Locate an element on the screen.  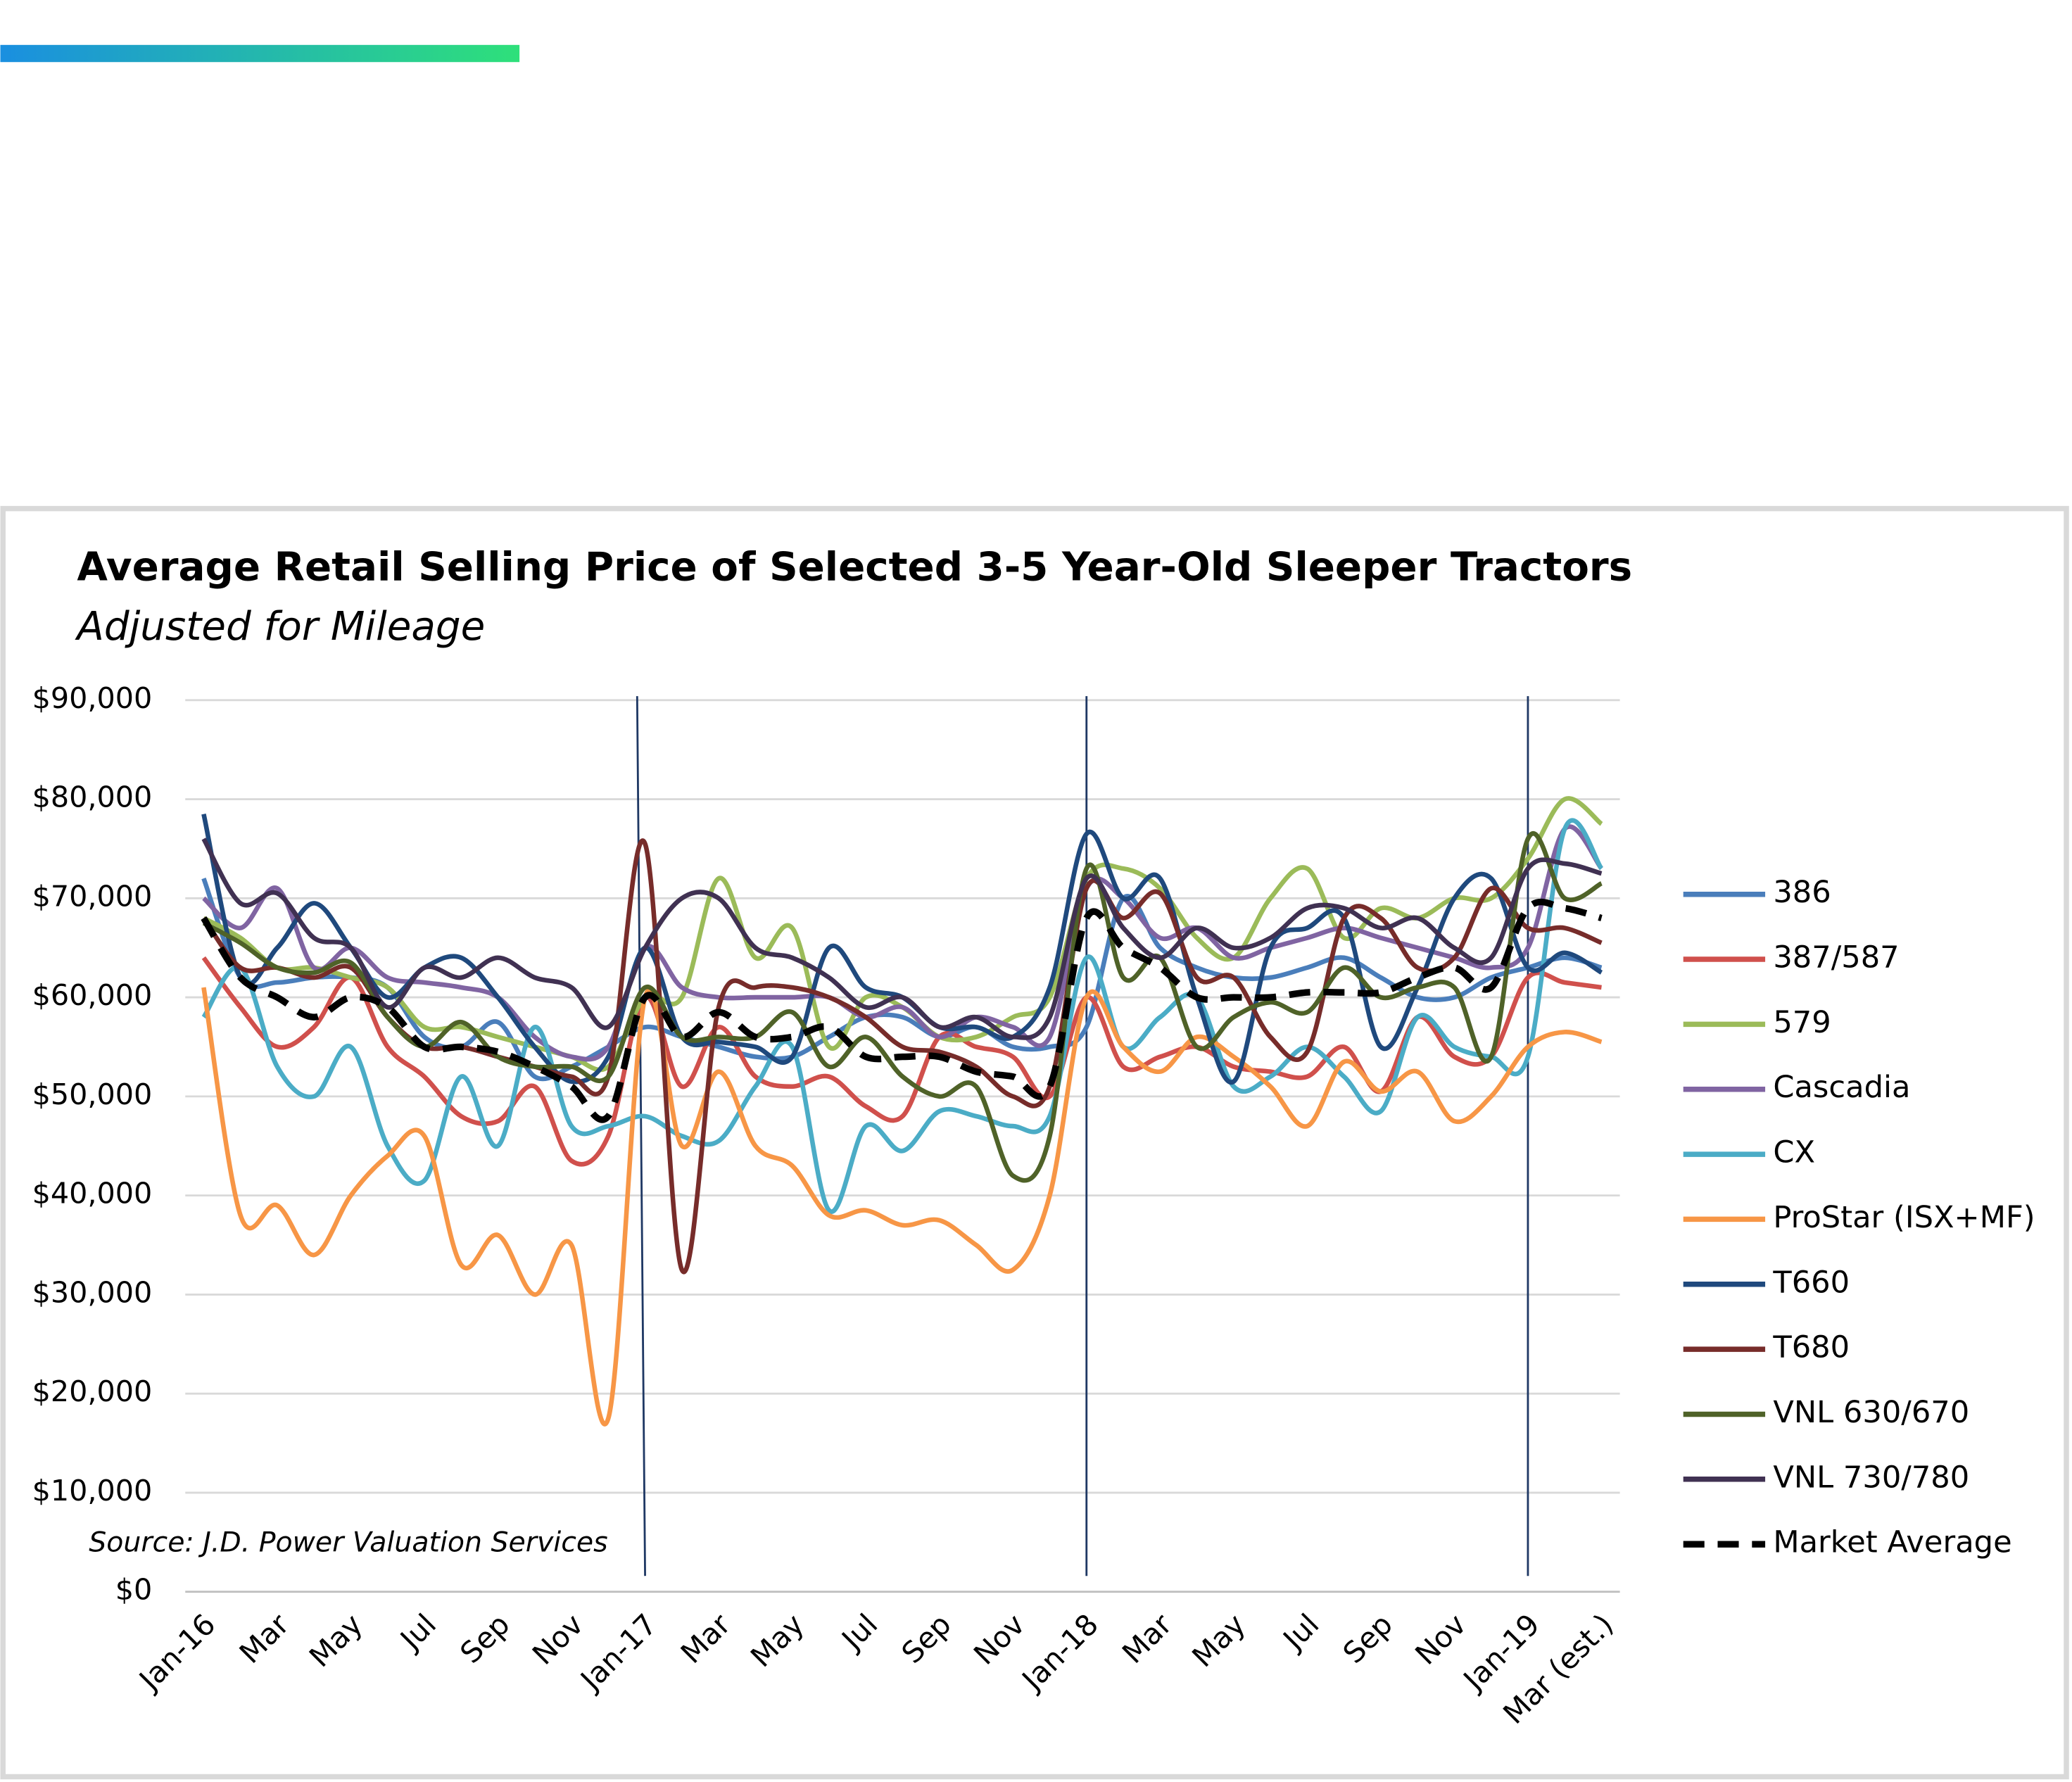
chart-subtitle: Adjusted for Mileage is located at coordinates (280, 627).